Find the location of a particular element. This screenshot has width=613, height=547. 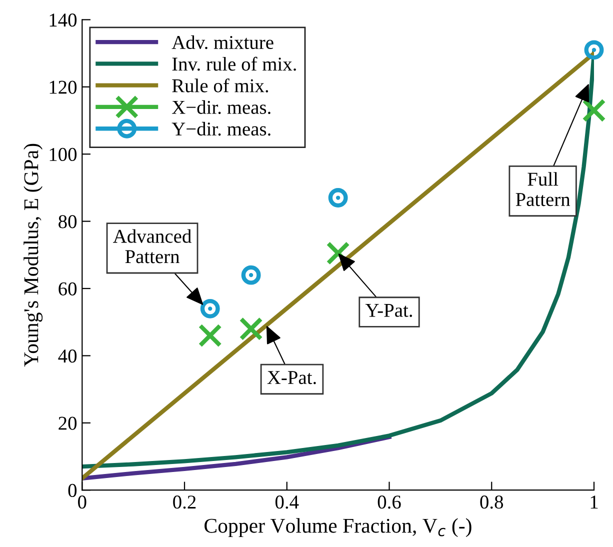

y-axis-title: Young's Modulus, E (GPa) is located at coordinates (33, 255).